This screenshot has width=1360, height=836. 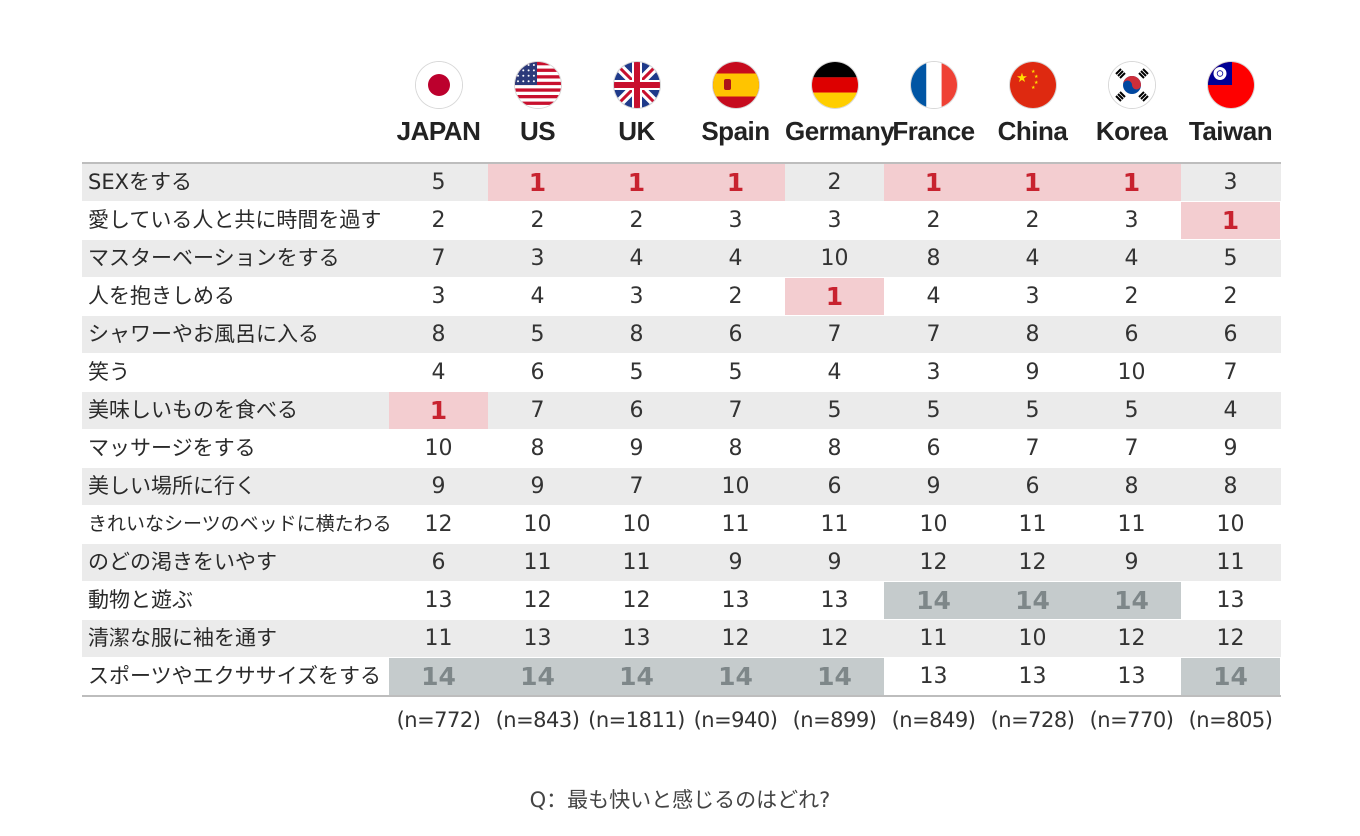 What do you see at coordinates (834, 720) in the screenshot?
I see `sample-size-label: (n=899)` at bounding box center [834, 720].